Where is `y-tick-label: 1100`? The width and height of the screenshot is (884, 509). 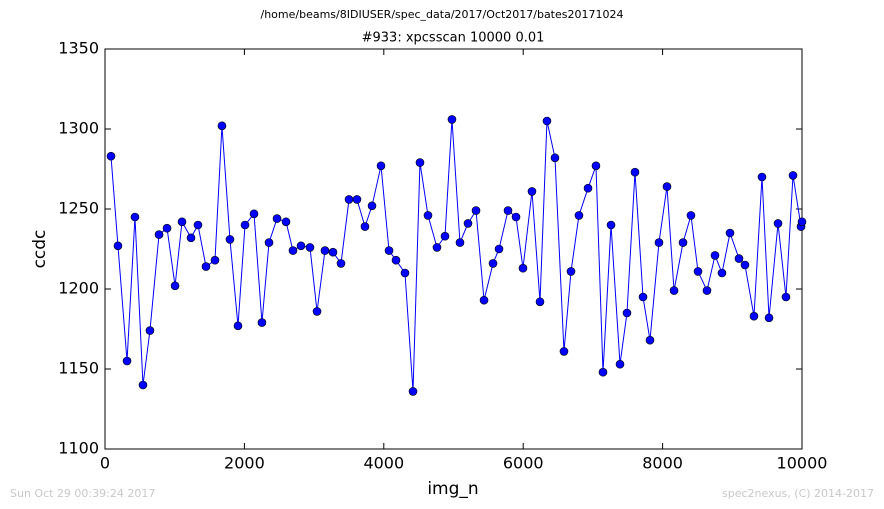
y-tick-label: 1100 is located at coordinates (78, 448).